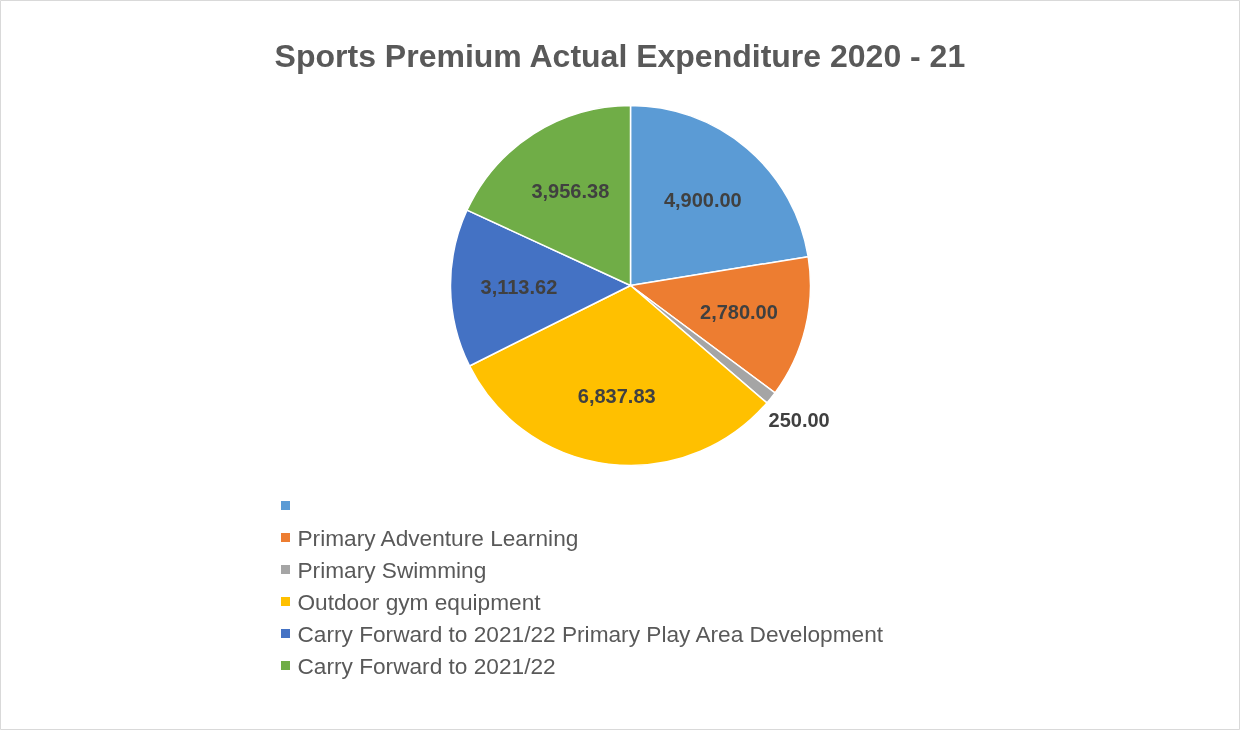  What do you see at coordinates (620, 55) in the screenshot?
I see `chart-title: Sports Premium Actual Expenditure 2020 - 21` at bounding box center [620, 55].